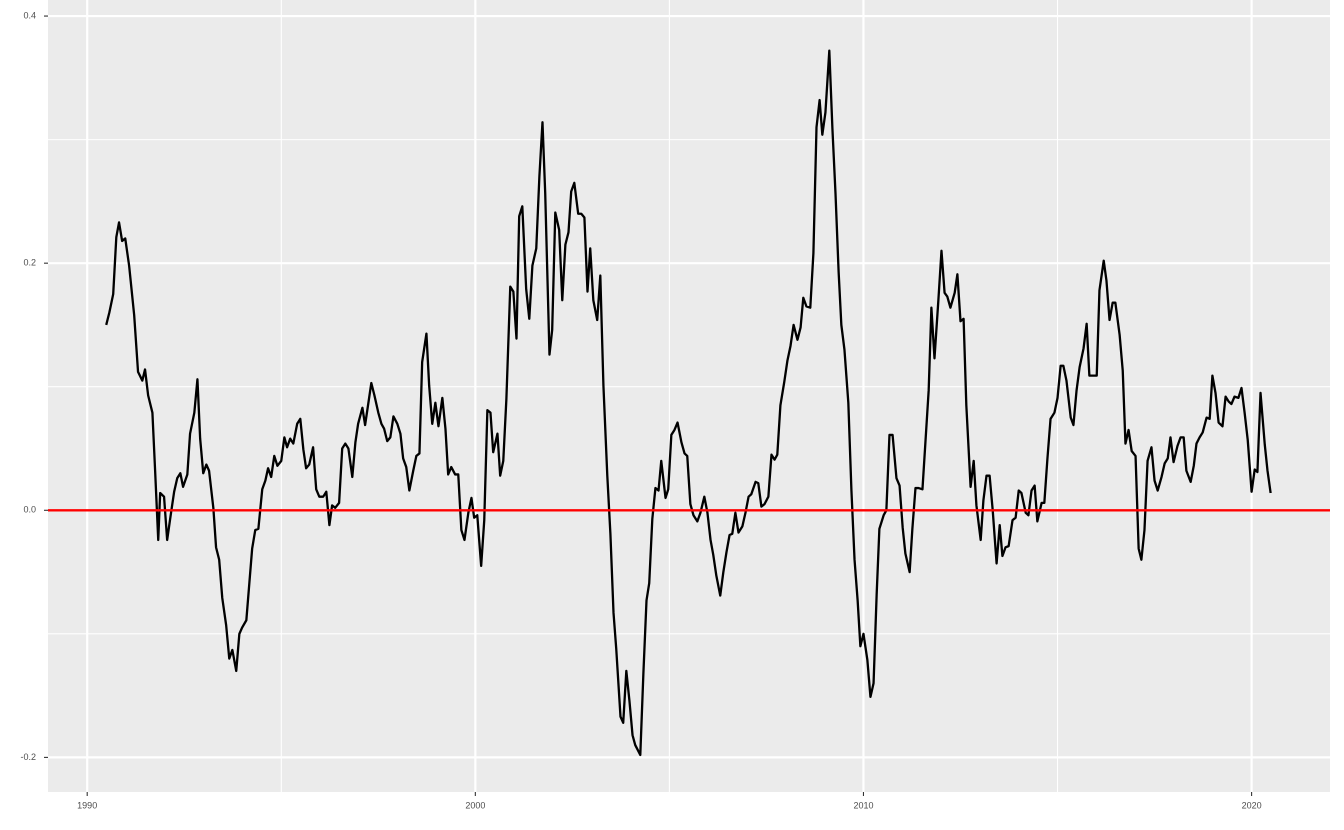 The width and height of the screenshot is (1344, 830). Describe the element at coordinates (1252, 805) in the screenshot. I see `x-tick-label: 2020` at that location.